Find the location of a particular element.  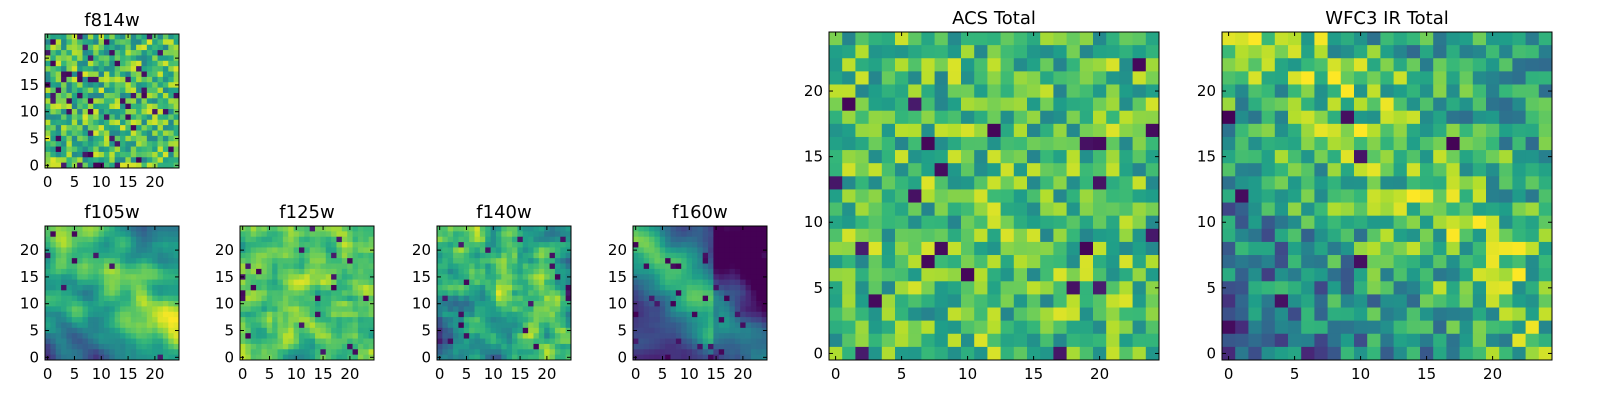

panel-title: f140w is located at coordinates (503, 212).